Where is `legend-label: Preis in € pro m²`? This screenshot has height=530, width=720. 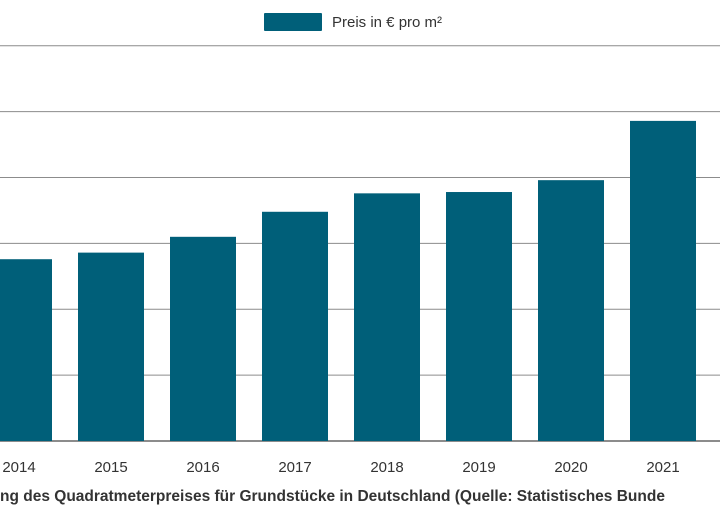
legend-label: Preis in € pro m² is located at coordinates (387, 22).